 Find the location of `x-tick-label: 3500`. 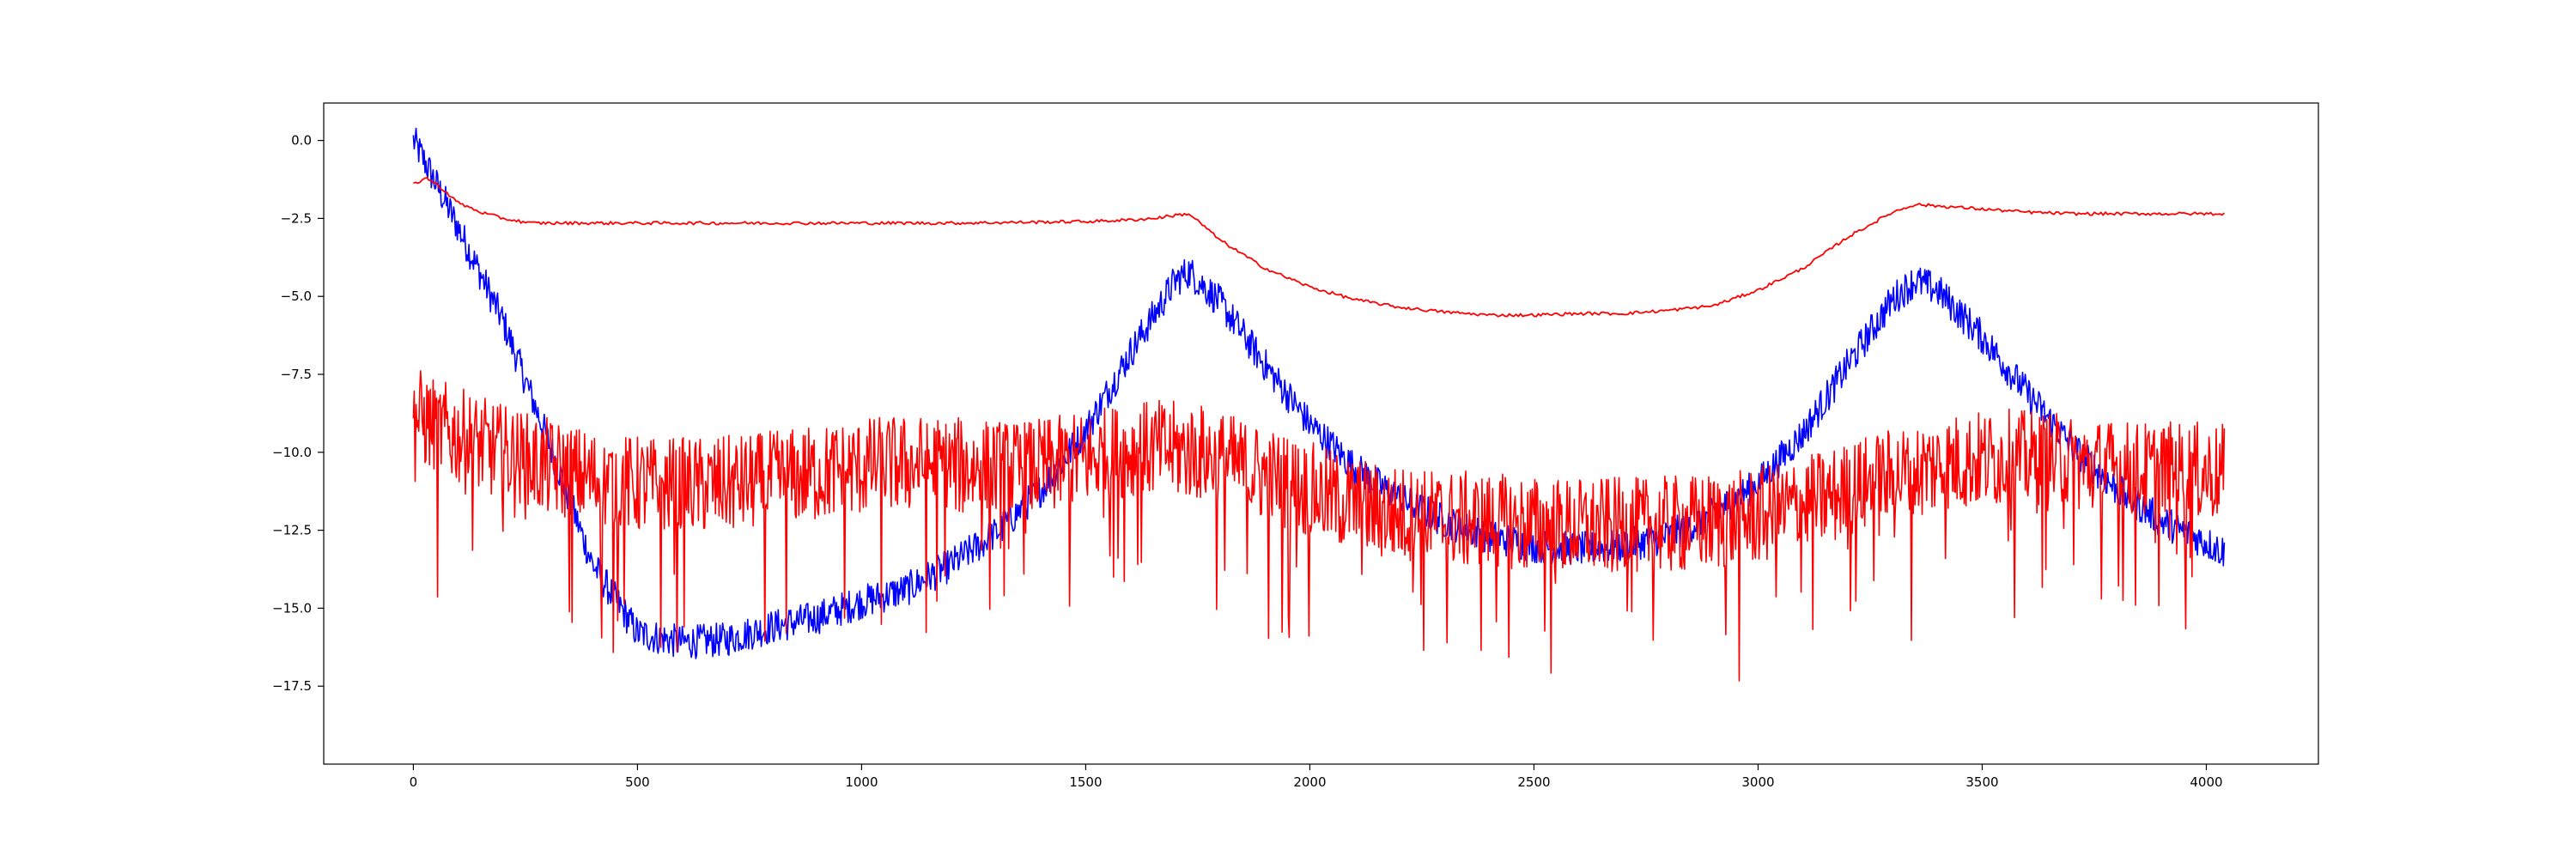

x-tick-label: 3500 is located at coordinates (1982, 782).